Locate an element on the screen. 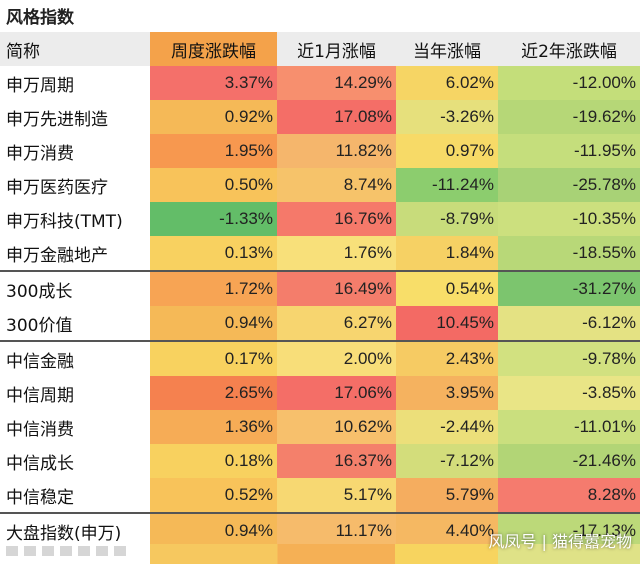 The height and width of the screenshot is (564, 640). value-cell: -7.12% is located at coordinates (447, 461).